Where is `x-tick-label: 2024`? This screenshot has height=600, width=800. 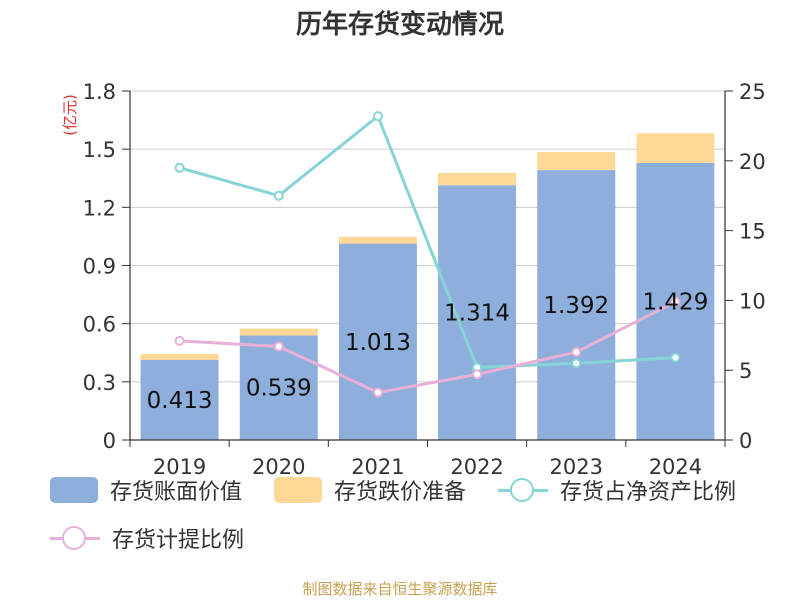 x-tick-label: 2024 is located at coordinates (675, 467).